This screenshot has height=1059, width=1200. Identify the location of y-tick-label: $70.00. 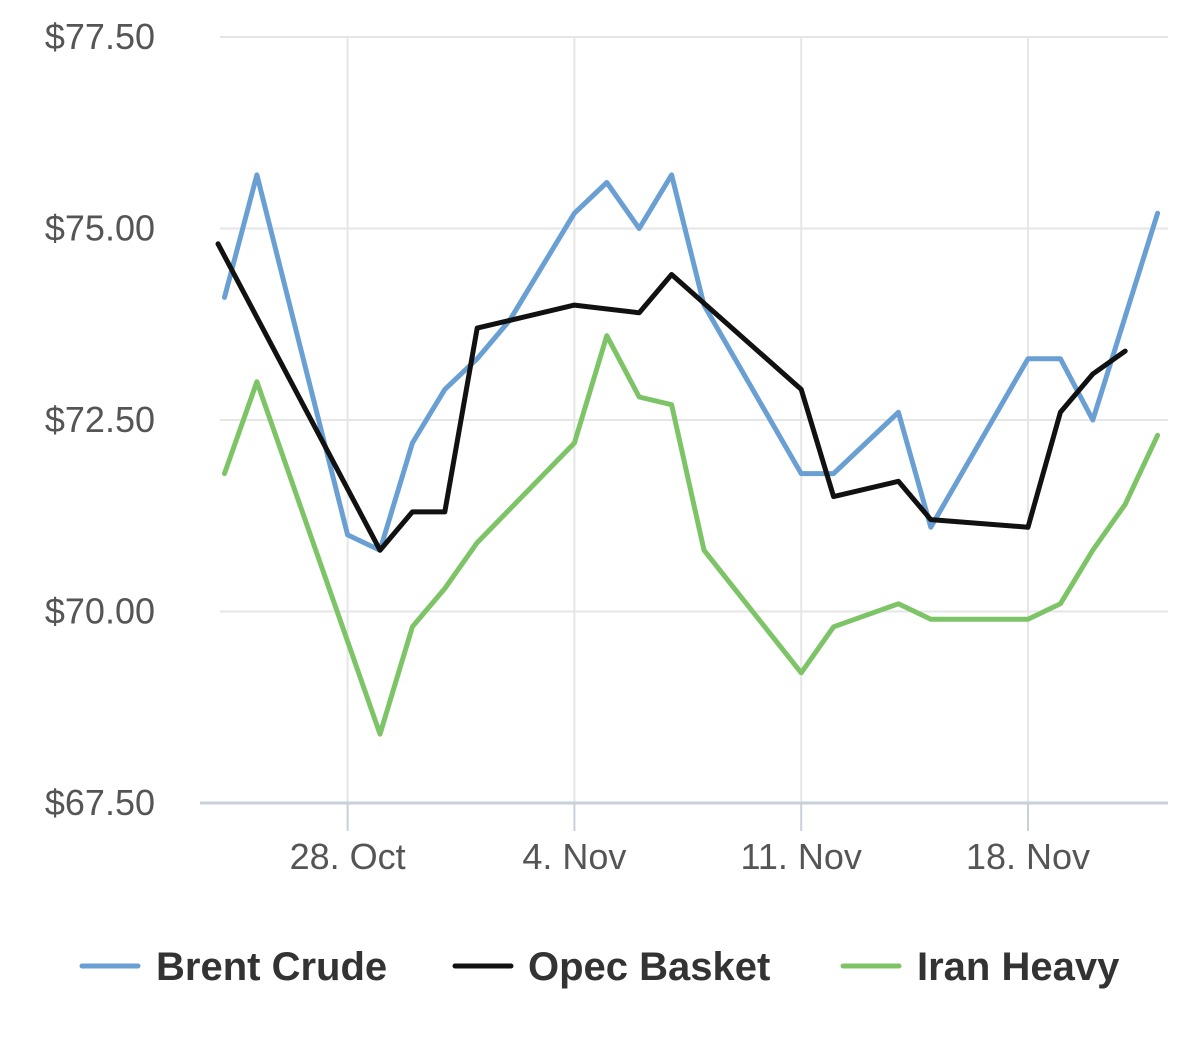
(100, 611).